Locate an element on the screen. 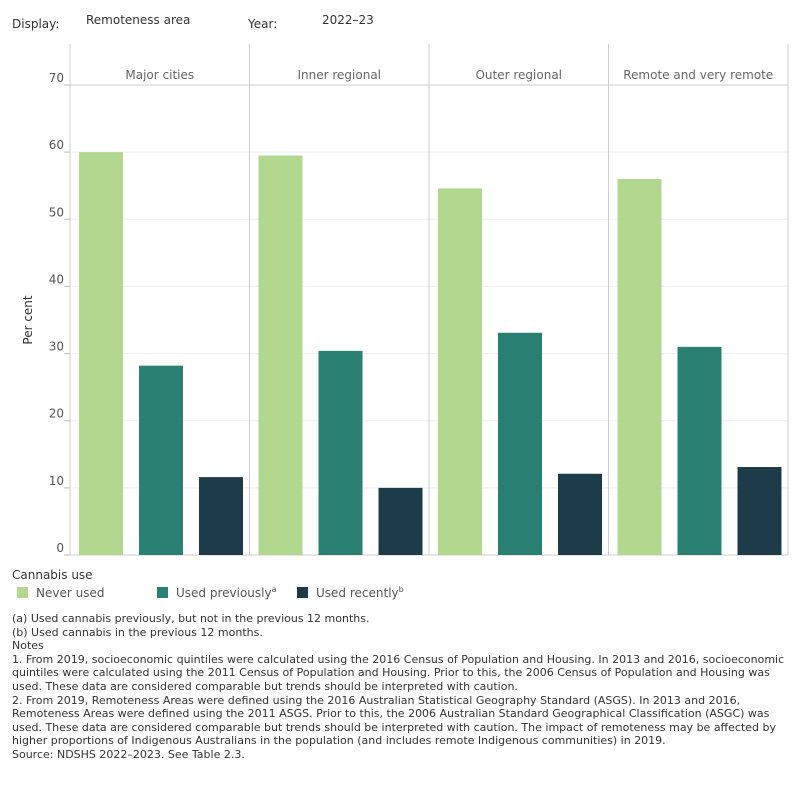 The height and width of the screenshot is (800, 800). y-axis-label: Per cent is located at coordinates (28, 320).